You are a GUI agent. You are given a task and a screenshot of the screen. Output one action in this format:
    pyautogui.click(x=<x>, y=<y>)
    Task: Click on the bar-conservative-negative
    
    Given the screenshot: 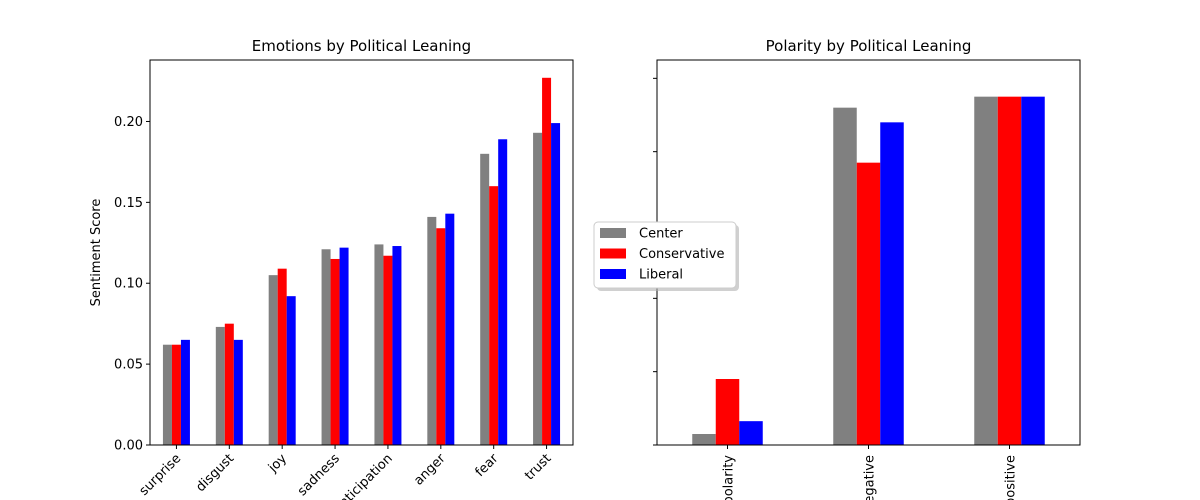 What is the action you would take?
    pyautogui.click(x=868, y=303)
    